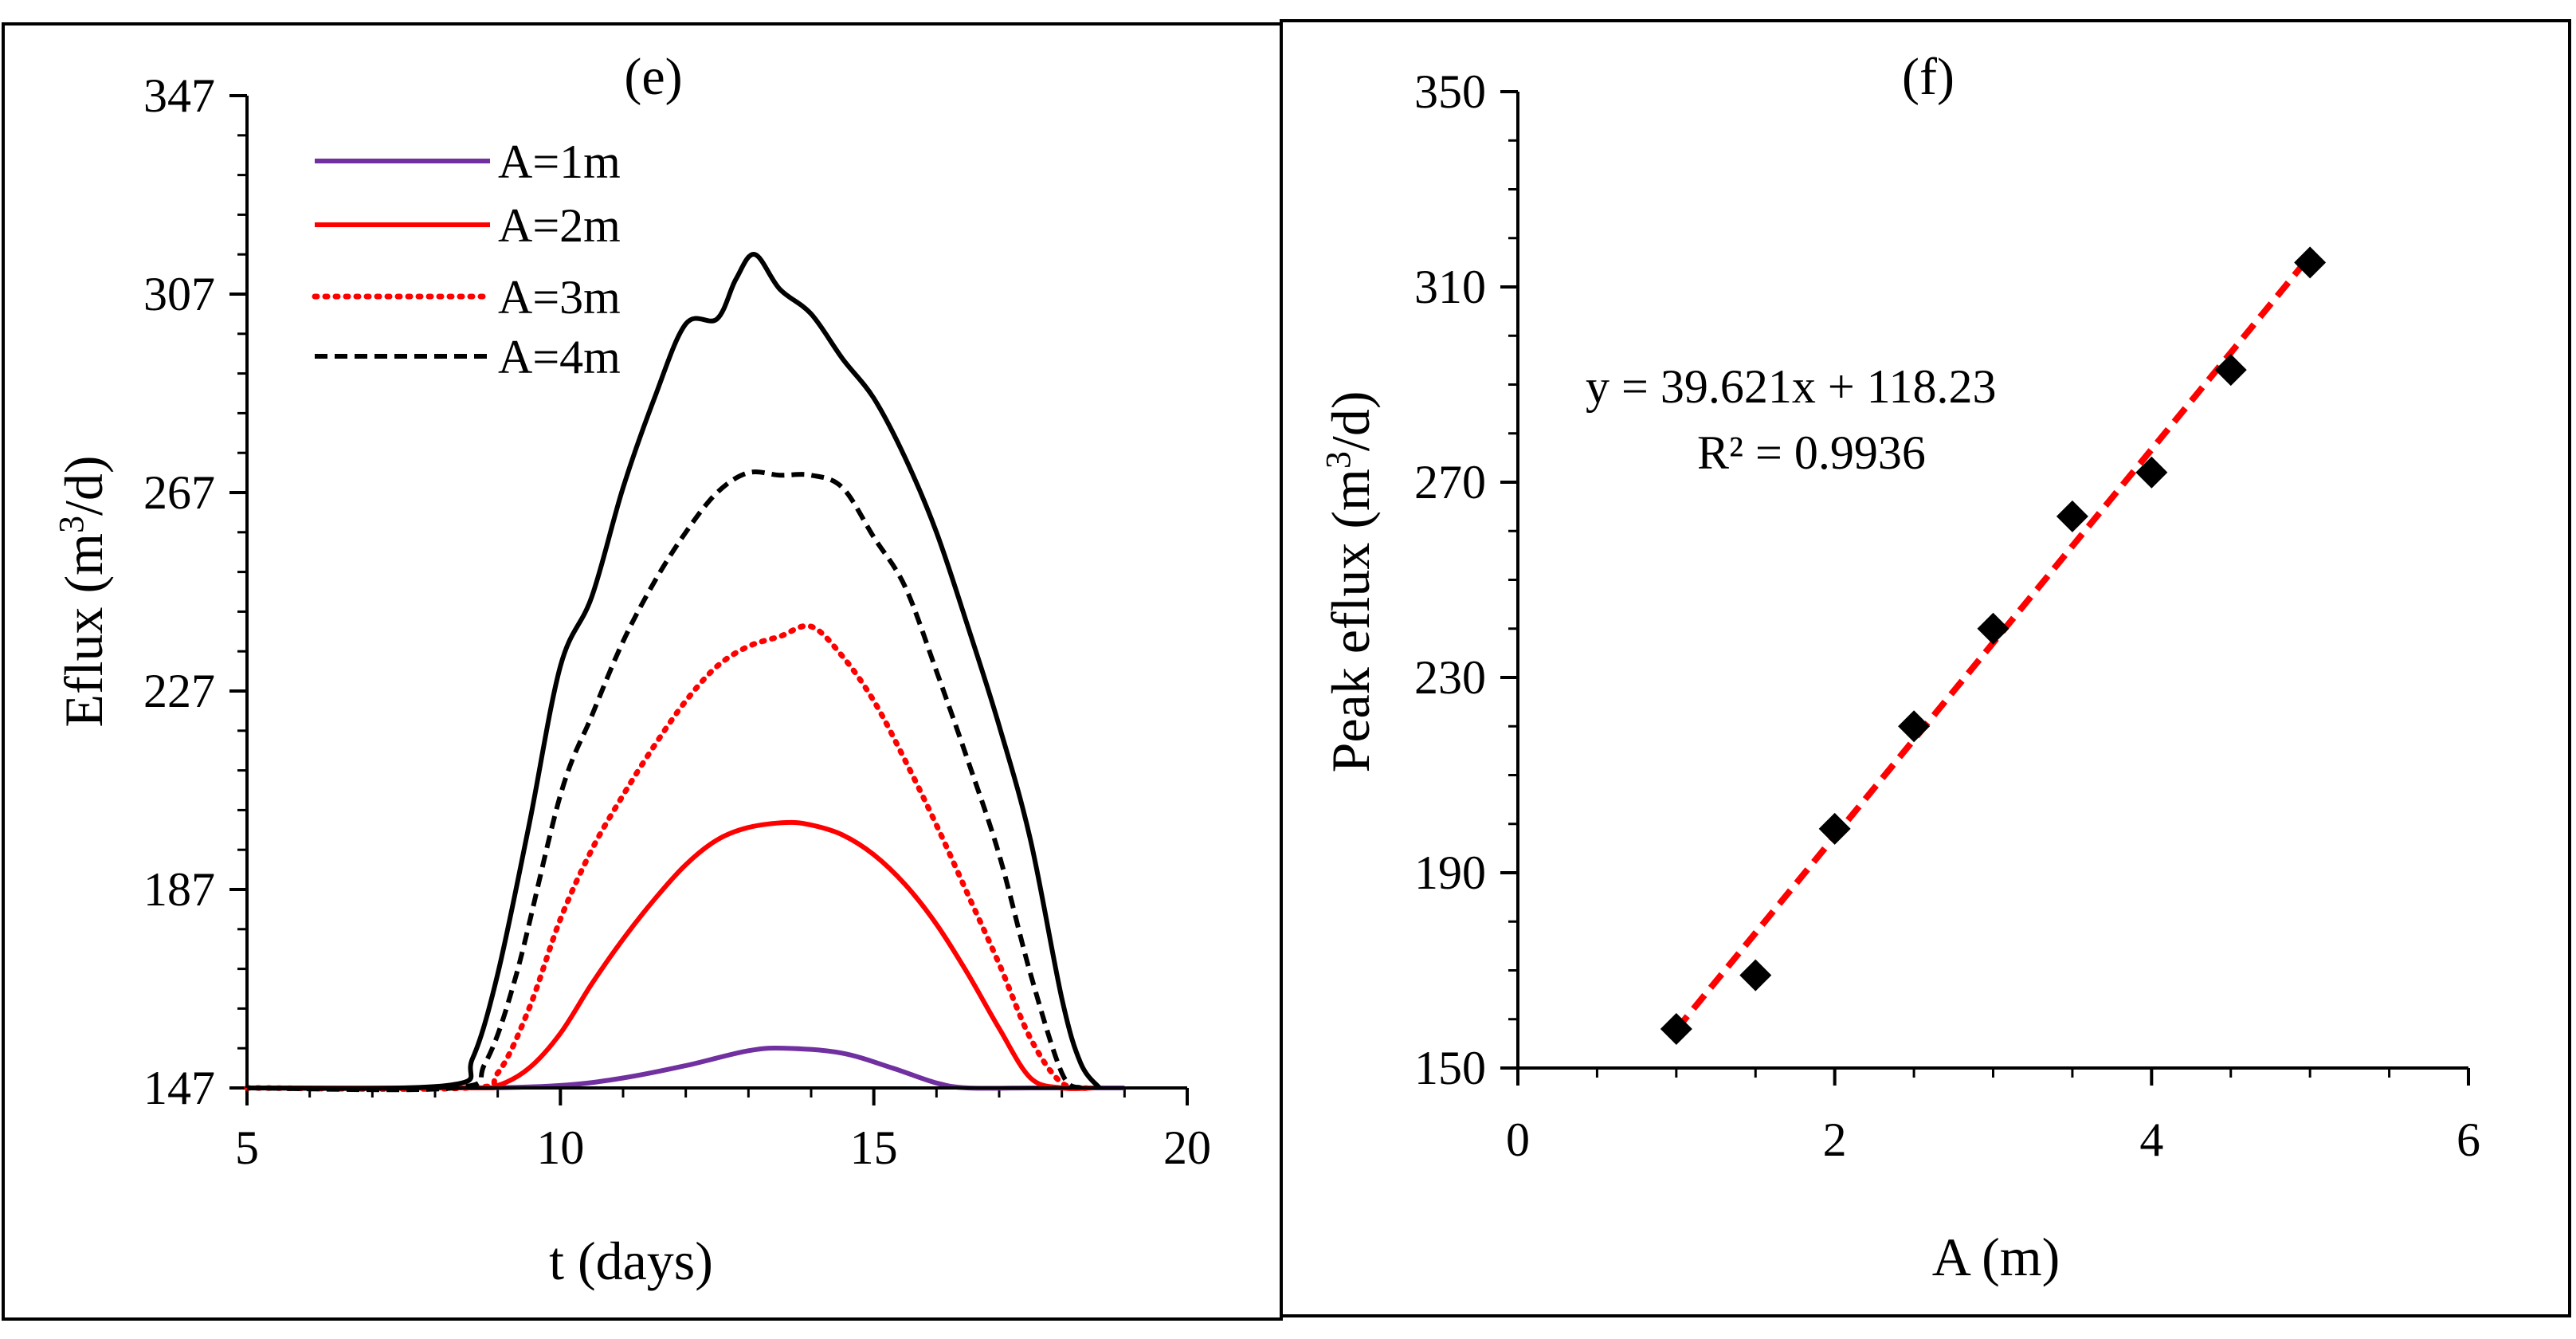 This screenshot has height=1339, width=2576. Describe the element at coordinates (559, 225) in the screenshot. I see `legend-label-a2: A=2m` at that location.